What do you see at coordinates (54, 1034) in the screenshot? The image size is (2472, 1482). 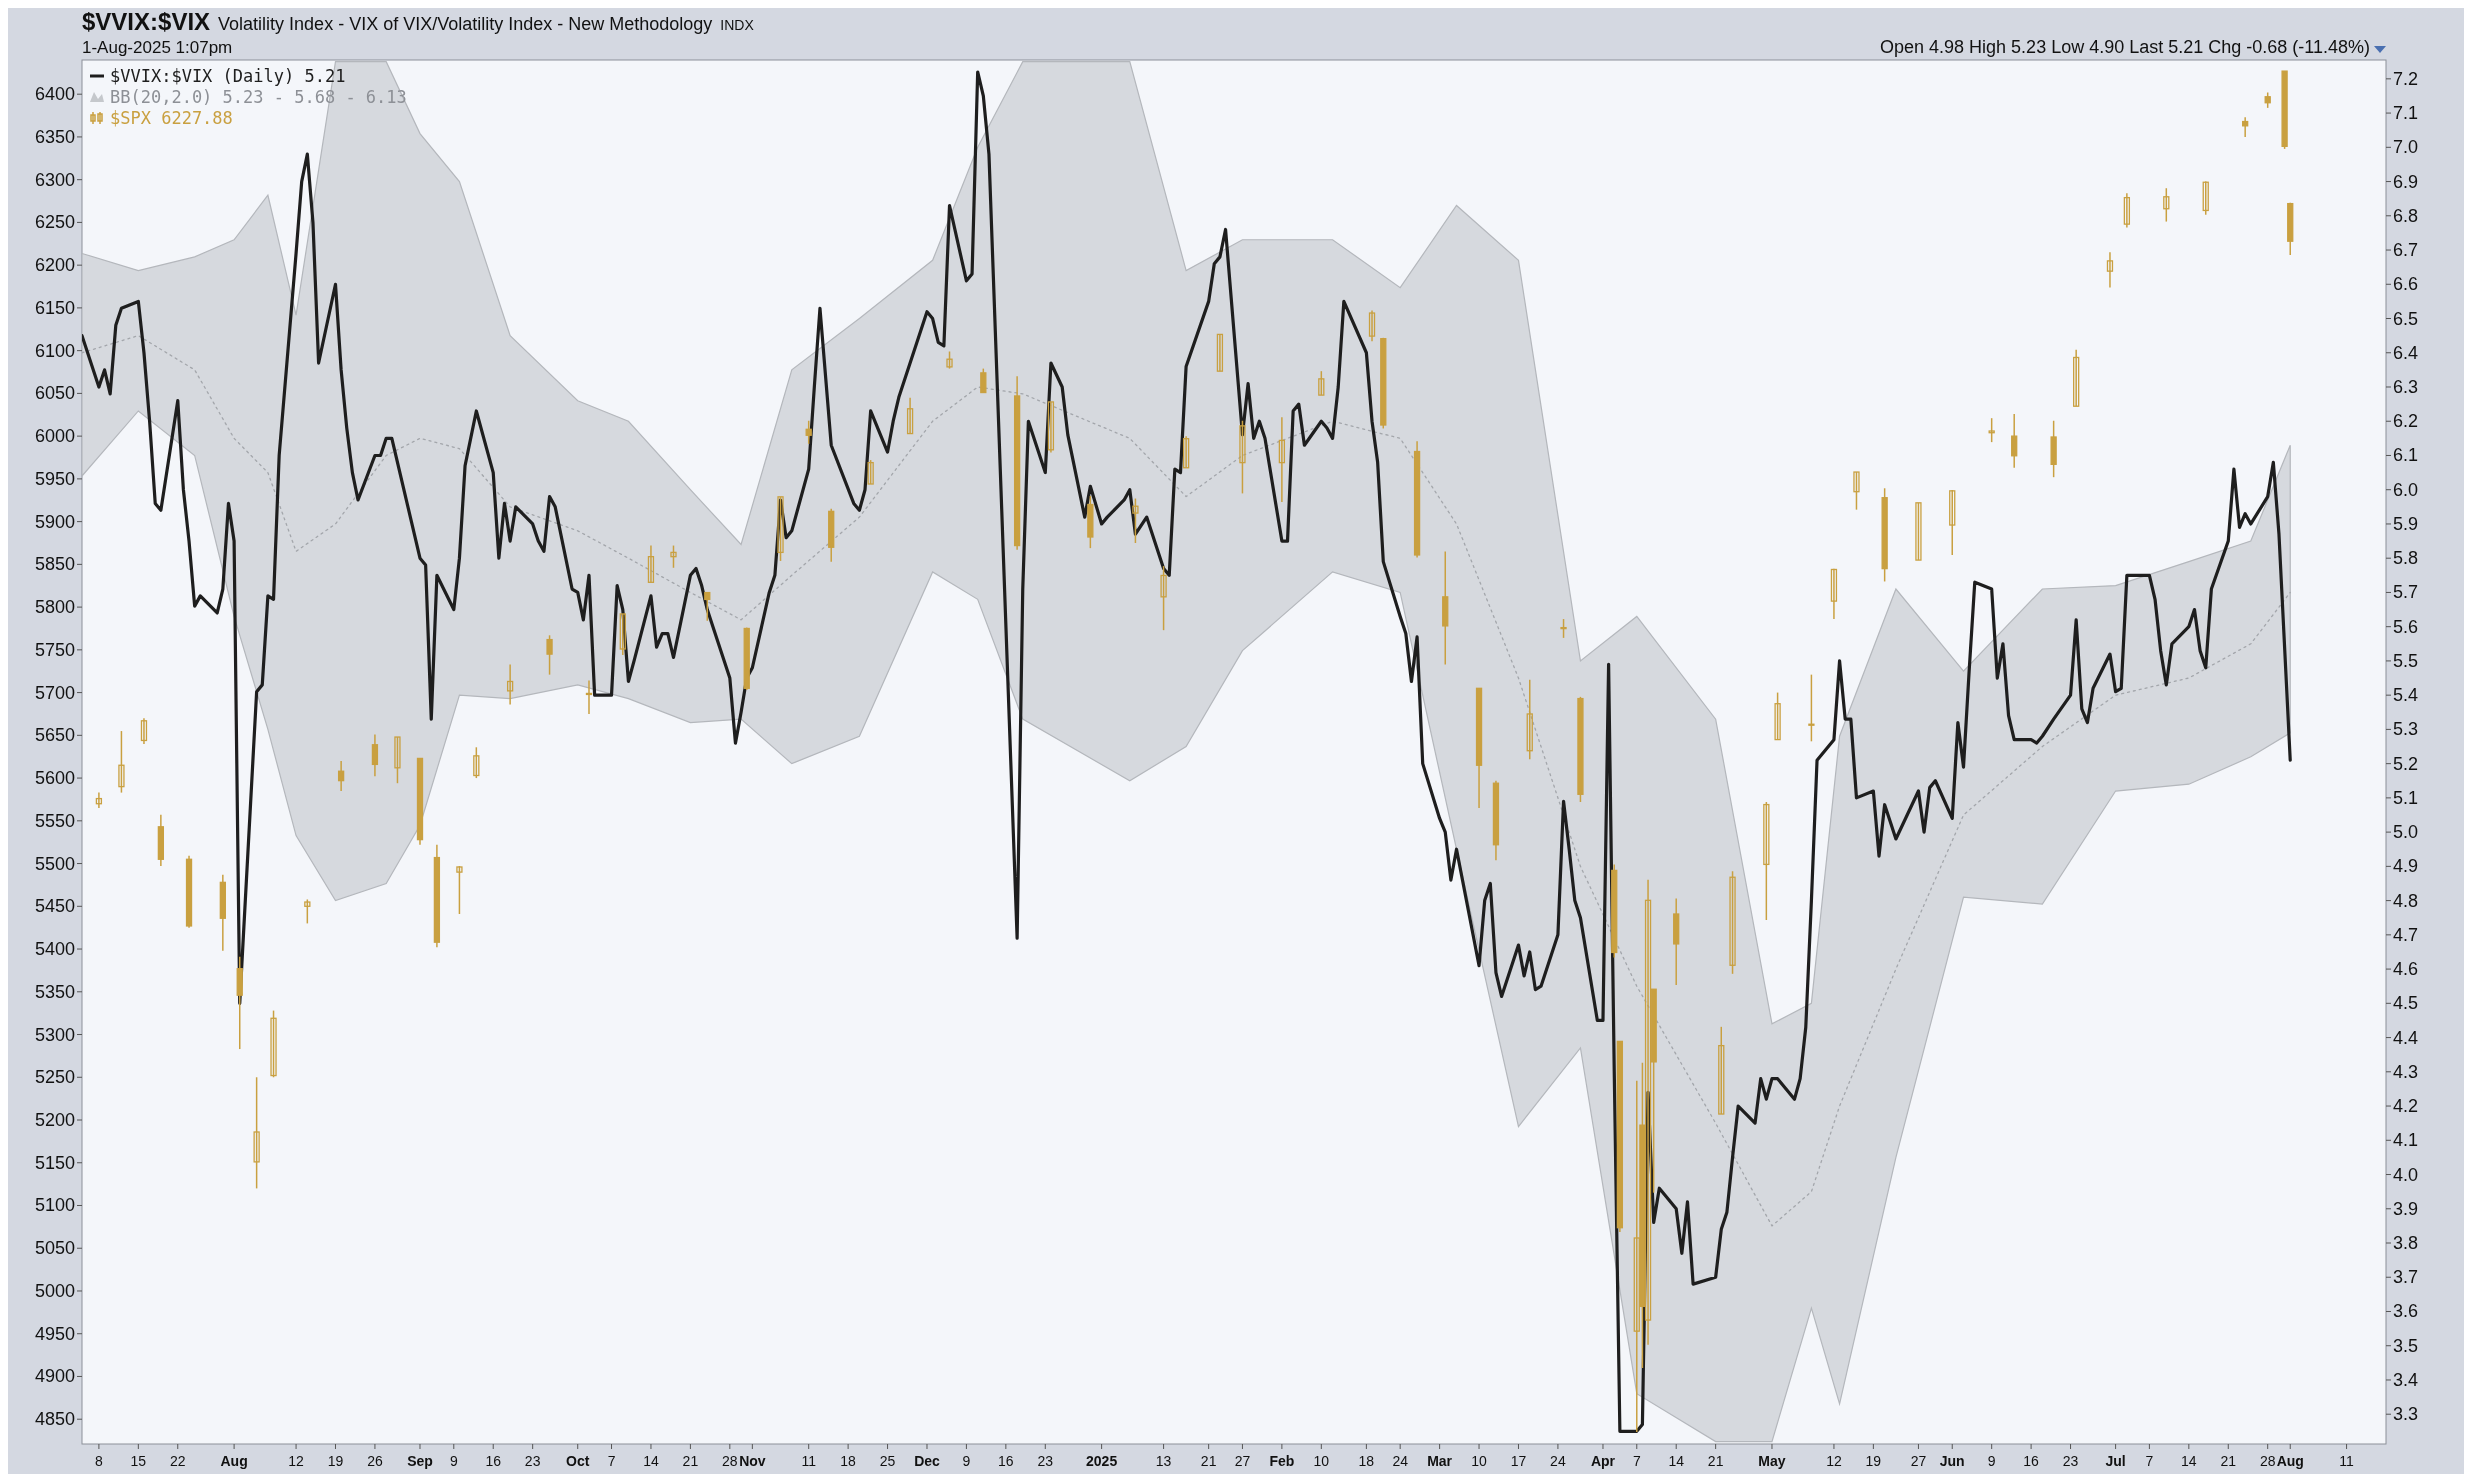 I see `y-tick-label: 5300` at bounding box center [54, 1034].